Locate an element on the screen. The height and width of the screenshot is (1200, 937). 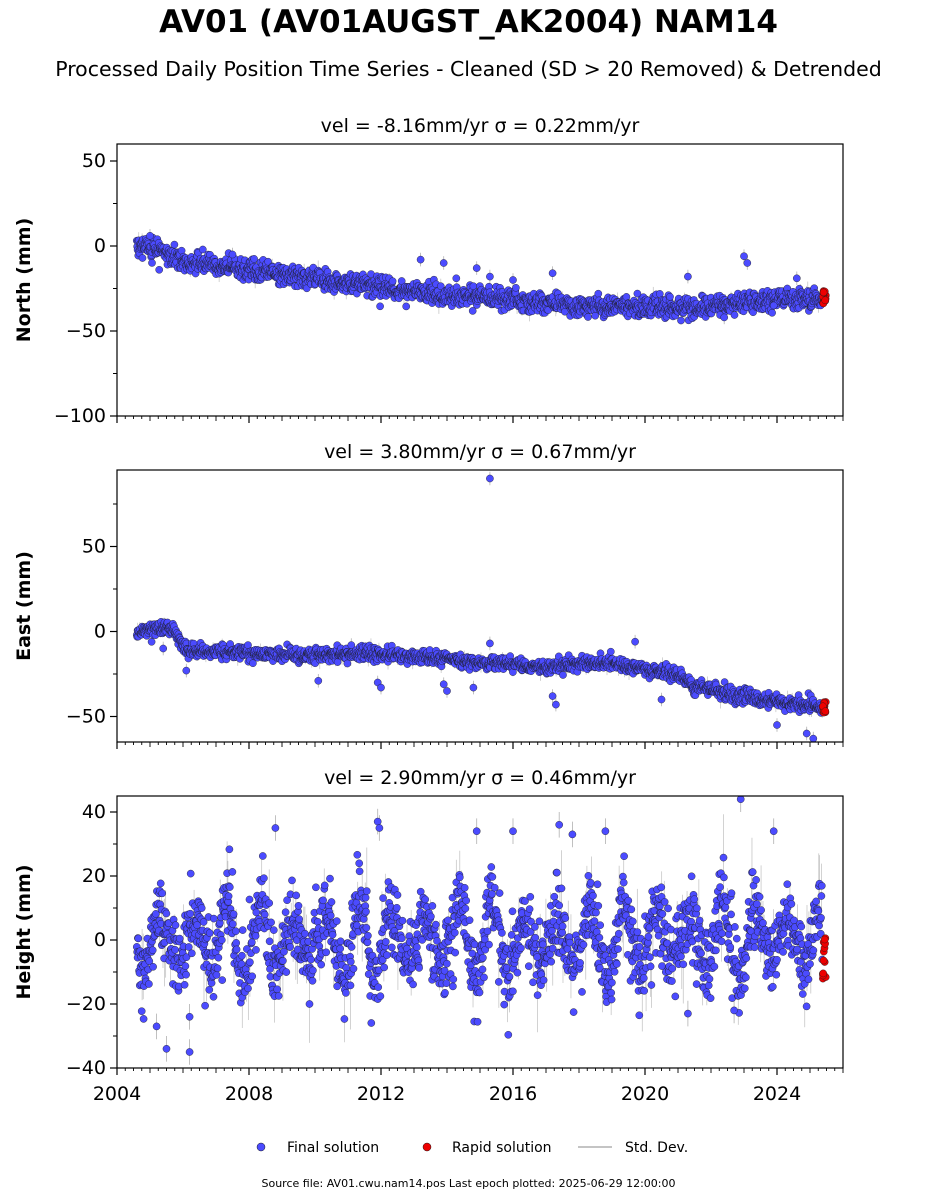
y-tick-label: 50 is located at coordinates (94, 547).